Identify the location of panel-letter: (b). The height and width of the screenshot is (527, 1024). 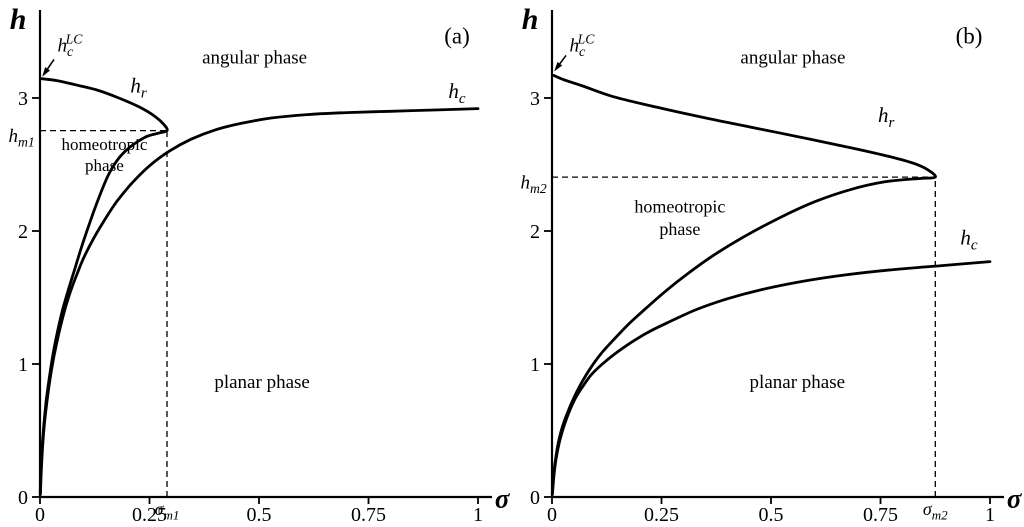
(969, 36).